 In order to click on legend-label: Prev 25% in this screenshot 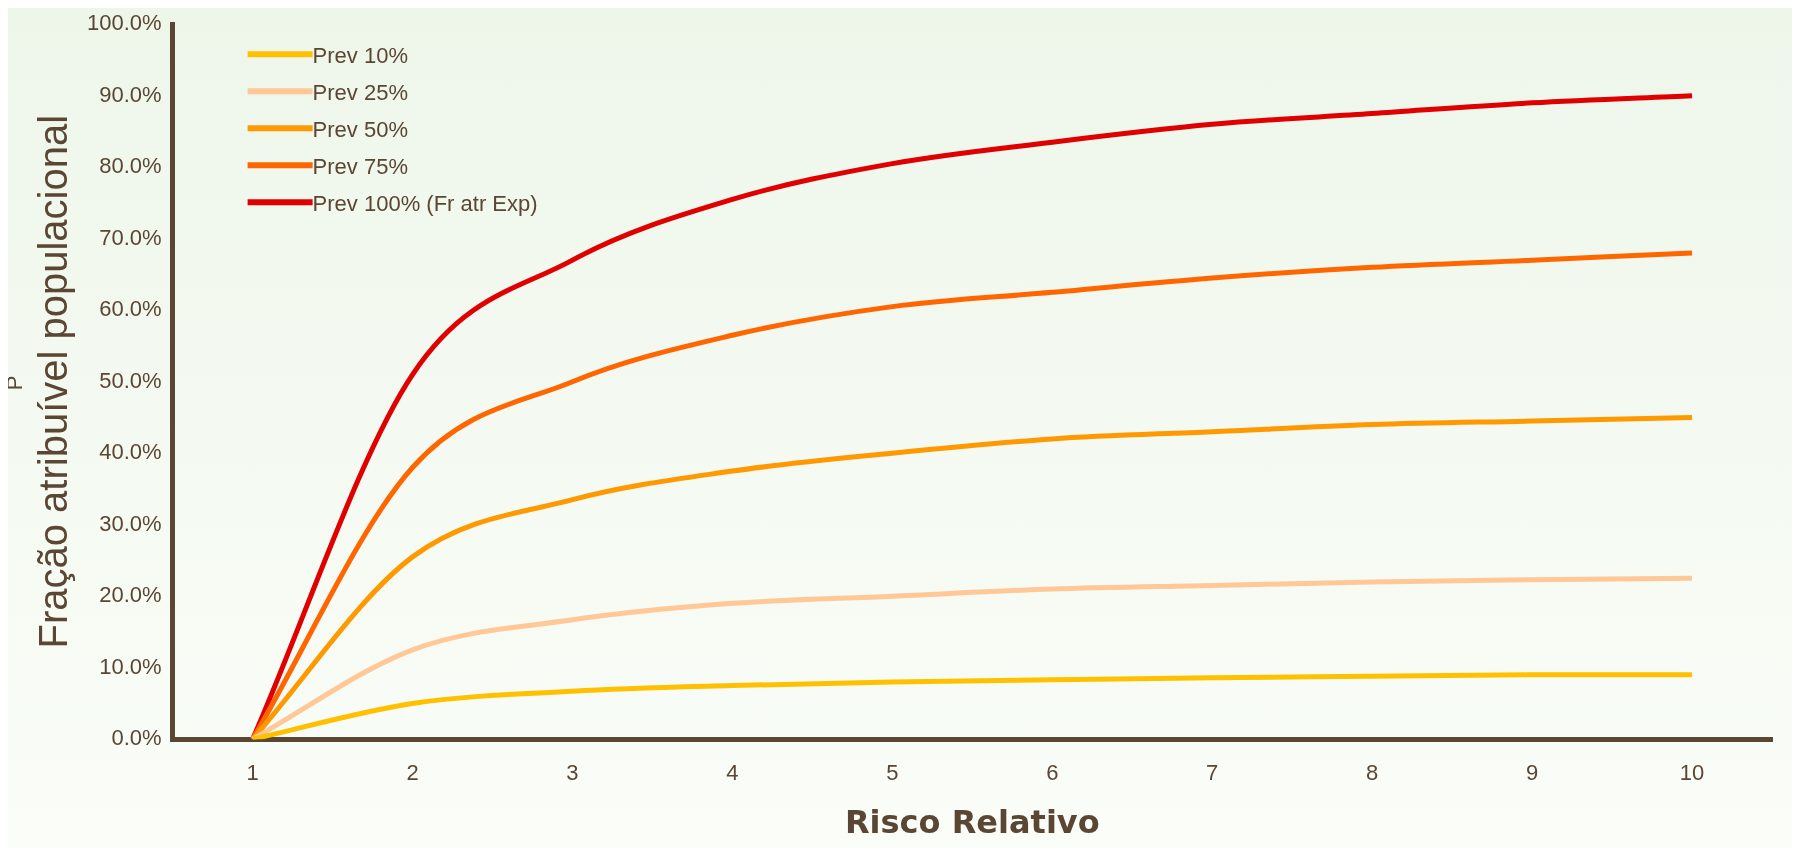, I will do `click(360, 93)`.